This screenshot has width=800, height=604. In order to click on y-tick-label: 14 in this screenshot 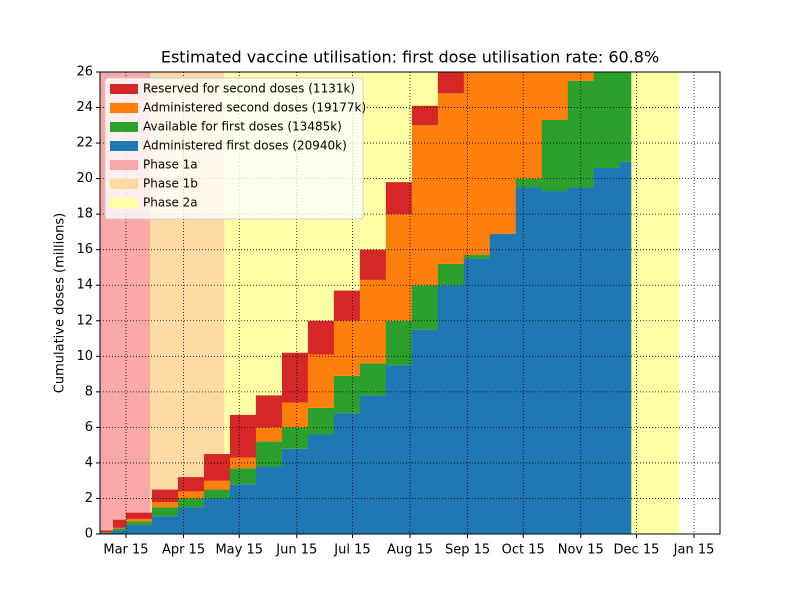, I will do `click(84, 285)`.